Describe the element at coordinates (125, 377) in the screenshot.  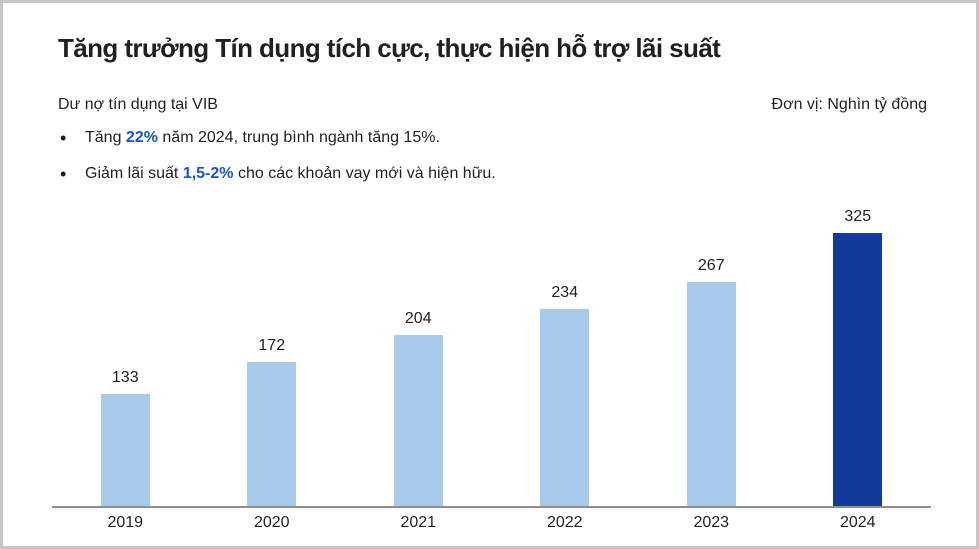
I see `bar-value-label-2019: 133` at that location.